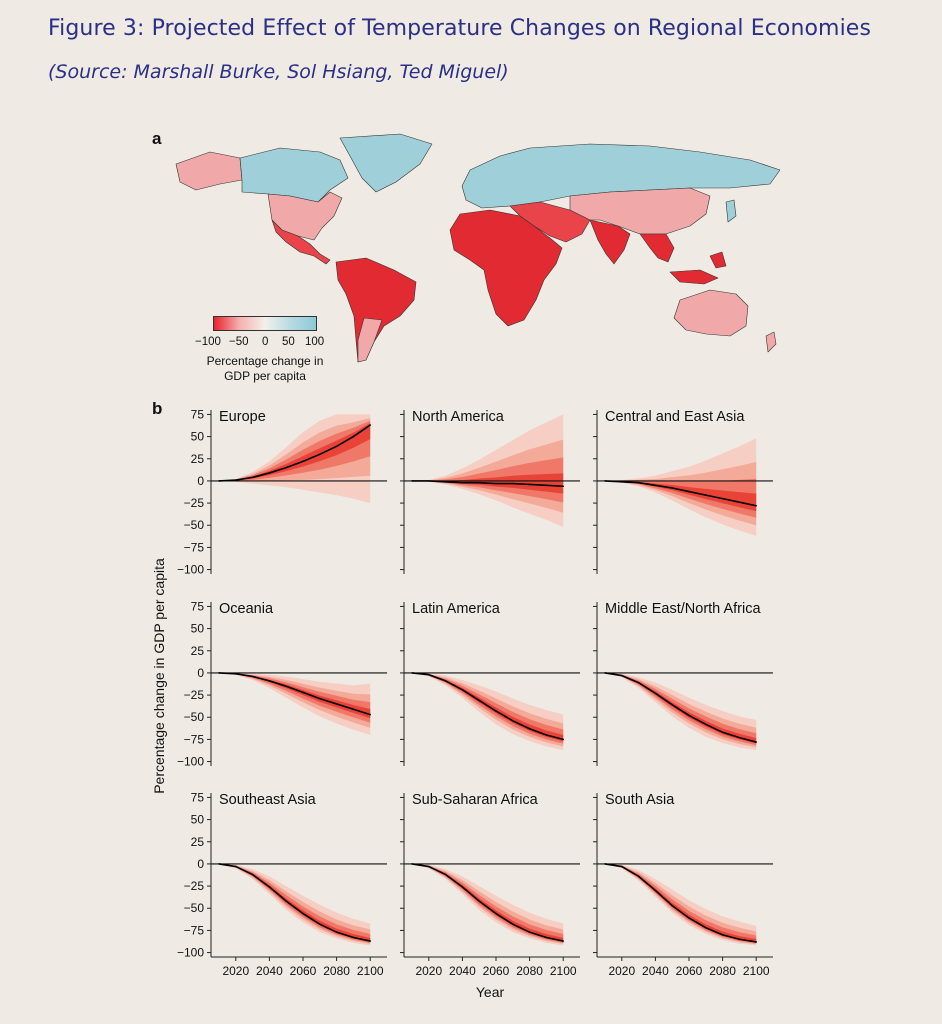 This screenshot has height=1024, width=942. What do you see at coordinates (265, 376) in the screenshot?
I see `legend-label-line2: GDP per capita` at bounding box center [265, 376].